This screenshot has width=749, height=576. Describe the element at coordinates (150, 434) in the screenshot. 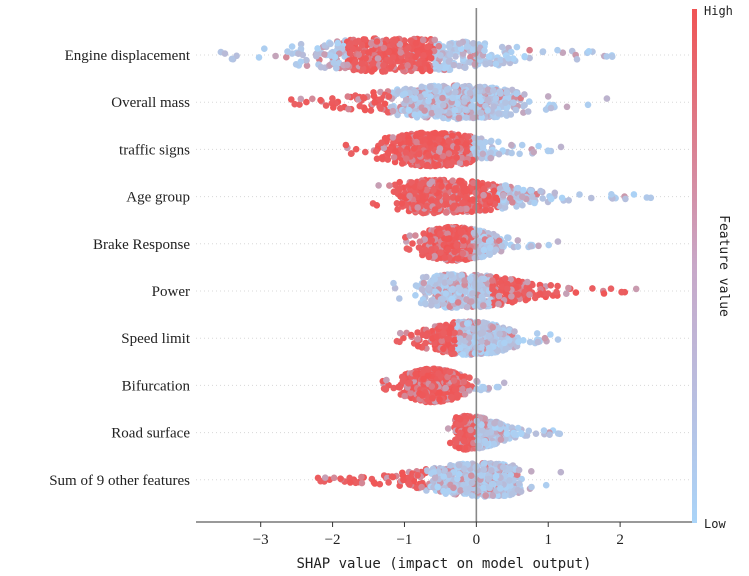

I see `feature-label: Road surface` at that location.